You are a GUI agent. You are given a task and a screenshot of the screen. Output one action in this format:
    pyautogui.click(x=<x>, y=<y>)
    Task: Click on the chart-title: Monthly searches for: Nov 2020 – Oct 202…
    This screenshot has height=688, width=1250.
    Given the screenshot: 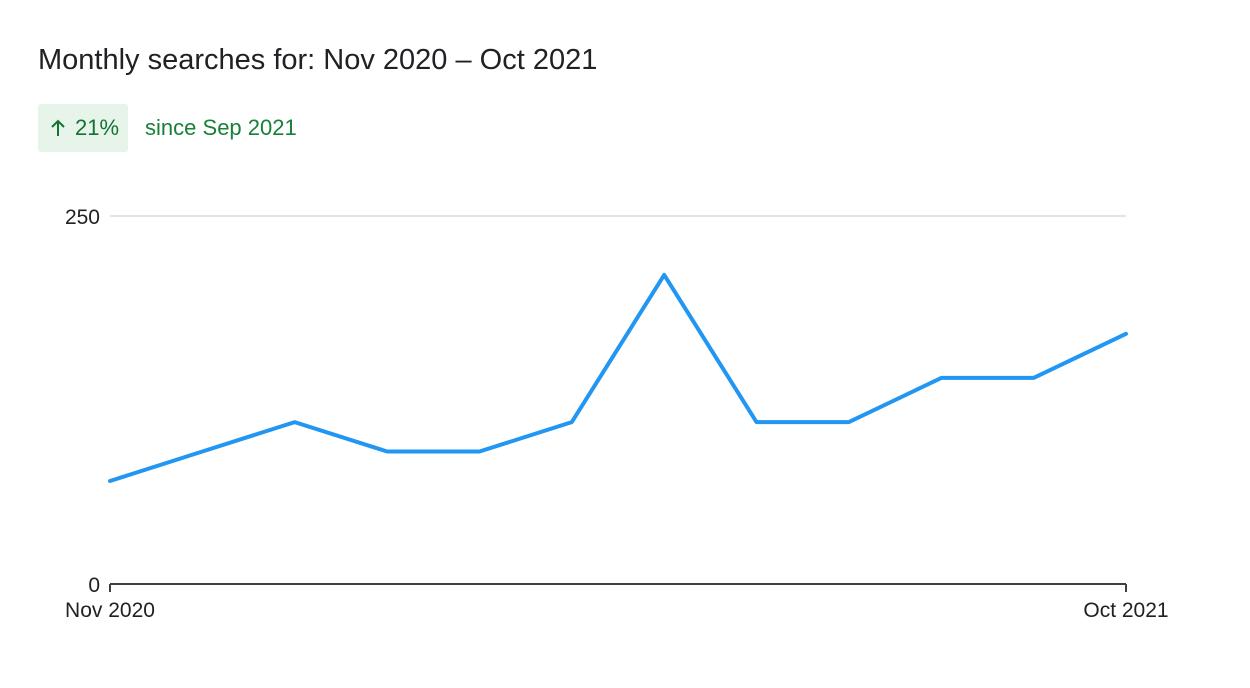 What is the action you would take?
    pyautogui.click(x=318, y=60)
    